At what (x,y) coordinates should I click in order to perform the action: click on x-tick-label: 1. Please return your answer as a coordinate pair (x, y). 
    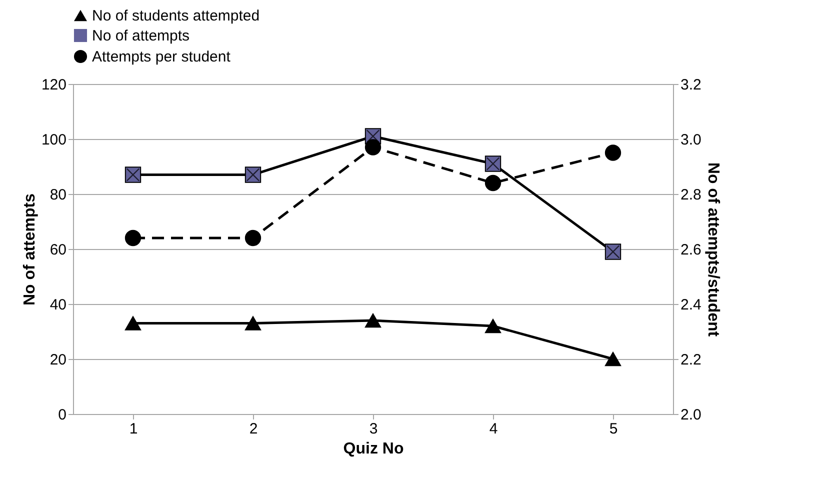
    Looking at the image, I should click on (133, 429).